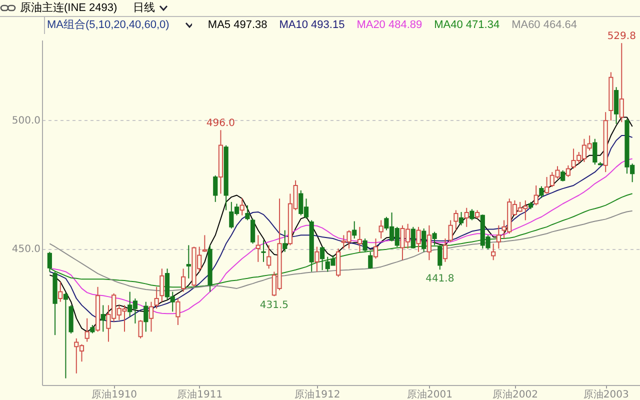 This screenshot has width=640, height=400. Describe the element at coordinates (467, 25) in the screenshot. I see `text: MA40 471.34` at that location.